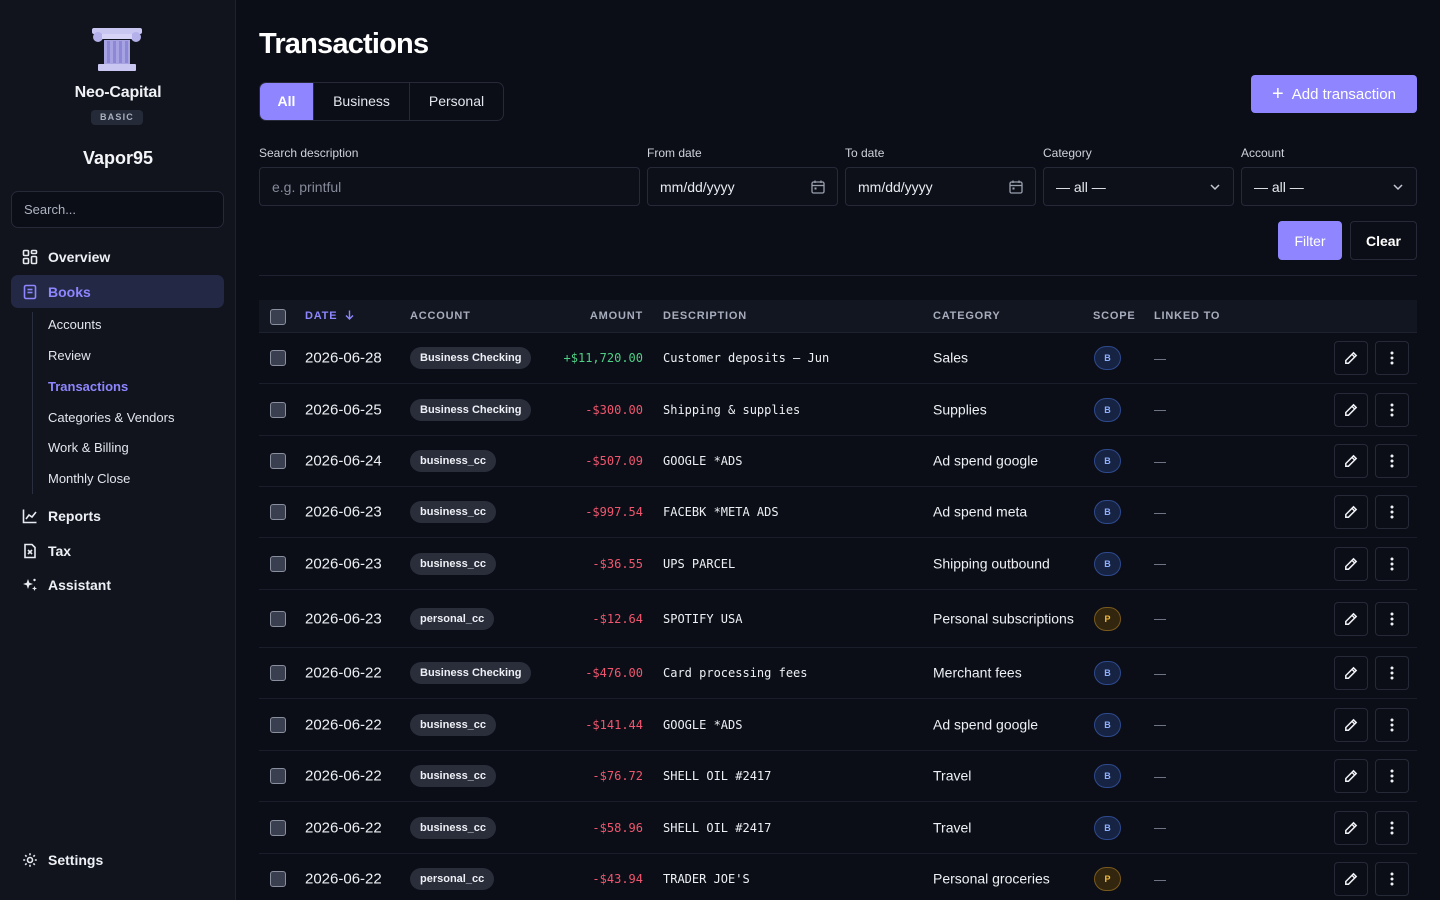 The image size is (1440, 900). I want to click on column-linked-to: LINKED TO, so click(1187, 316).